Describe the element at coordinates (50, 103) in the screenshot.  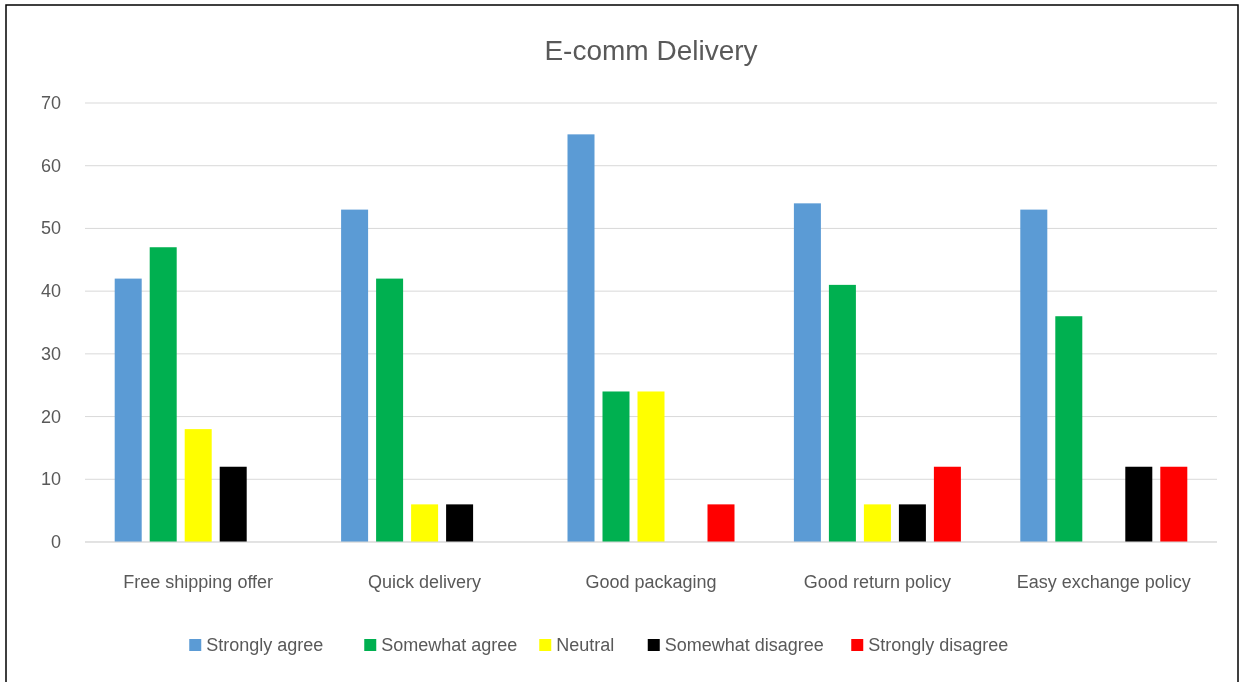
I see `y-tick-label: 70` at that location.